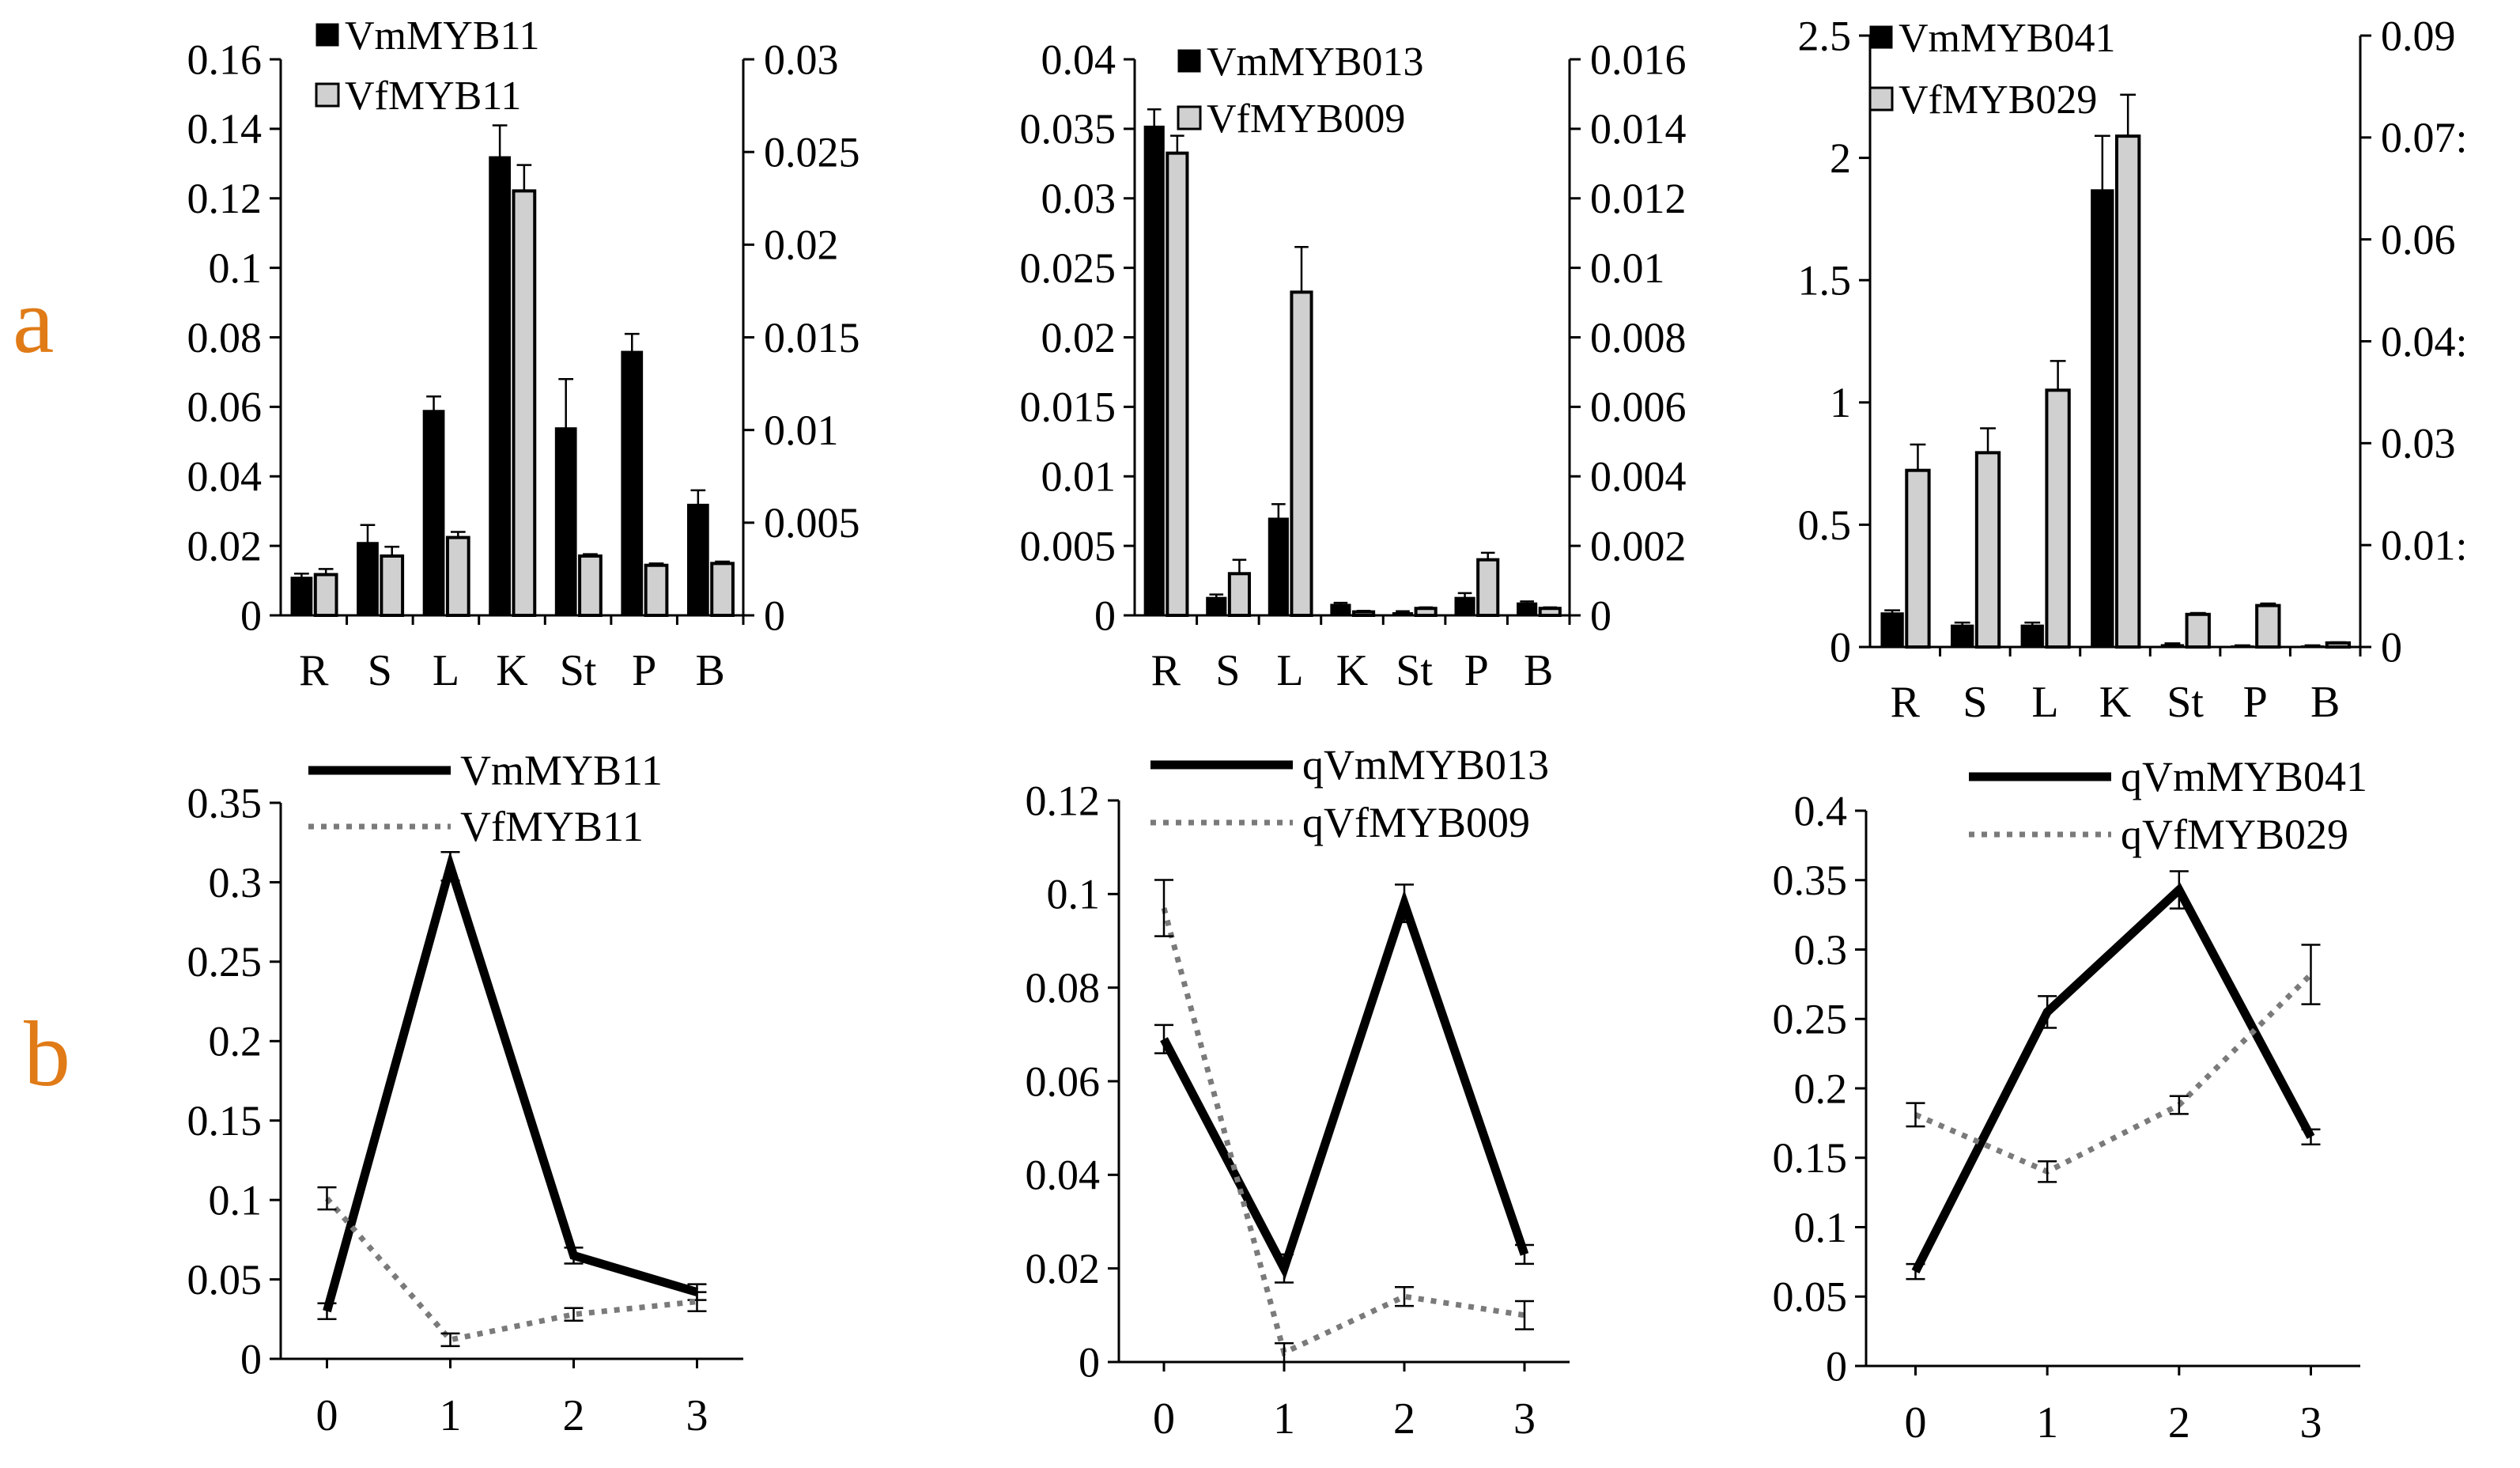 This screenshot has width=2520, height=1468. I want to click on legend-label: qVmMYB041, so click(2244, 776).